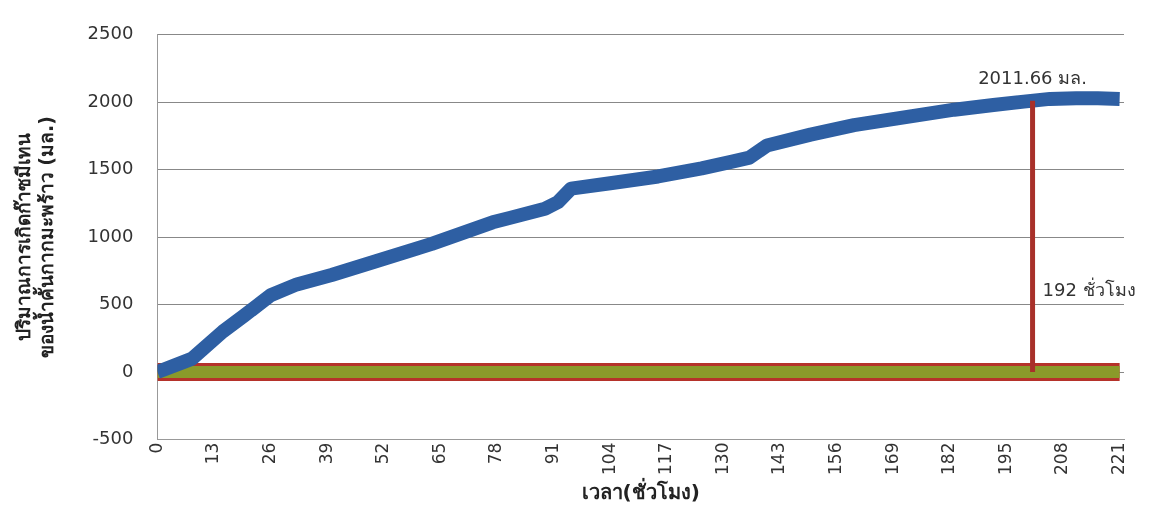 This screenshot has width=1174, height=514. I want to click on x-tick-label: 169, so click(891, 459).